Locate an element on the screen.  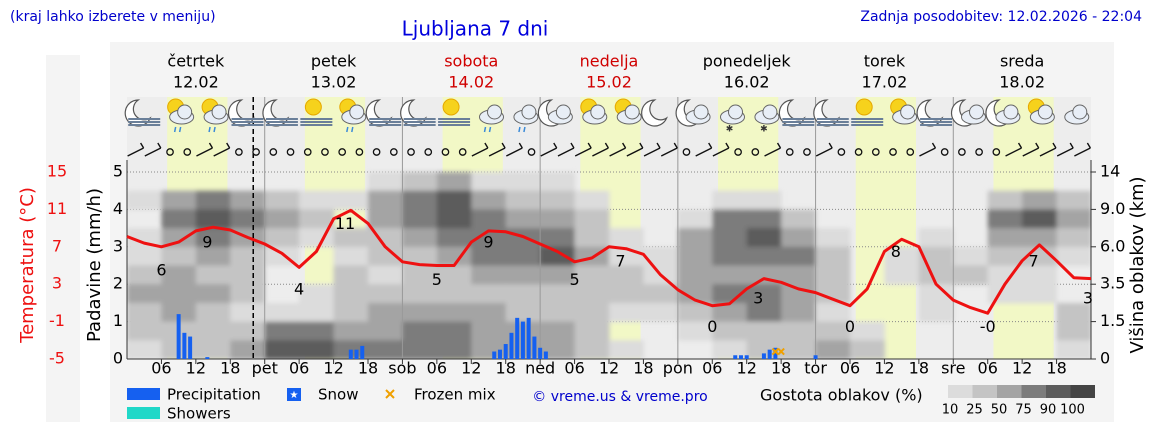
temp-tick-label: 11 is located at coordinates (57, 208).